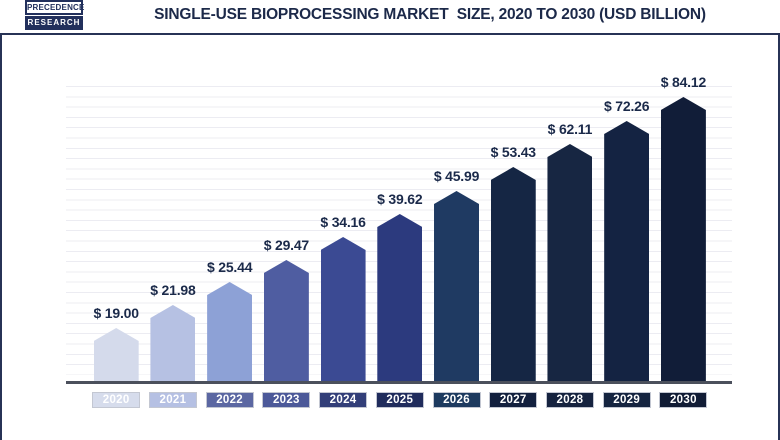 The height and width of the screenshot is (440, 780). What do you see at coordinates (230, 331) in the screenshot?
I see `bar-2022` at bounding box center [230, 331].